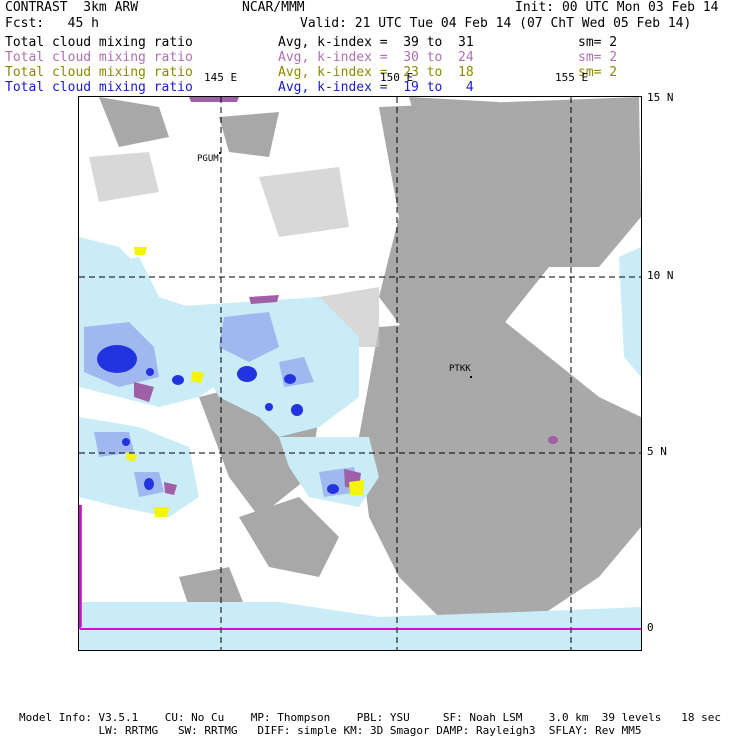  What do you see at coordinates (208, 159) in the screenshot?
I see `station-label-pgum: PGUM` at bounding box center [208, 159].